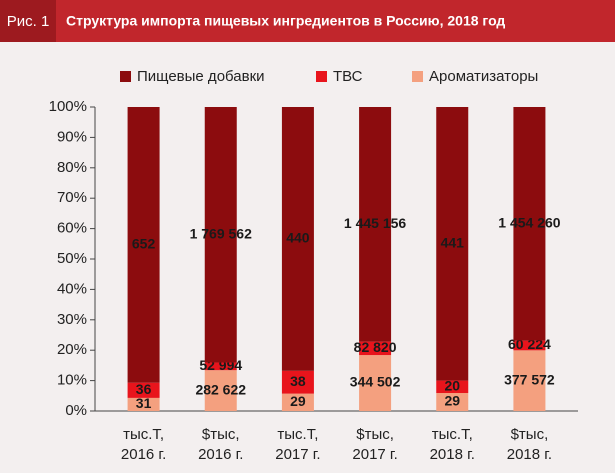 This screenshot has width=615, height=473. Describe the element at coordinates (72, 380) in the screenshot. I see `y-tick-label: 10%` at that location.